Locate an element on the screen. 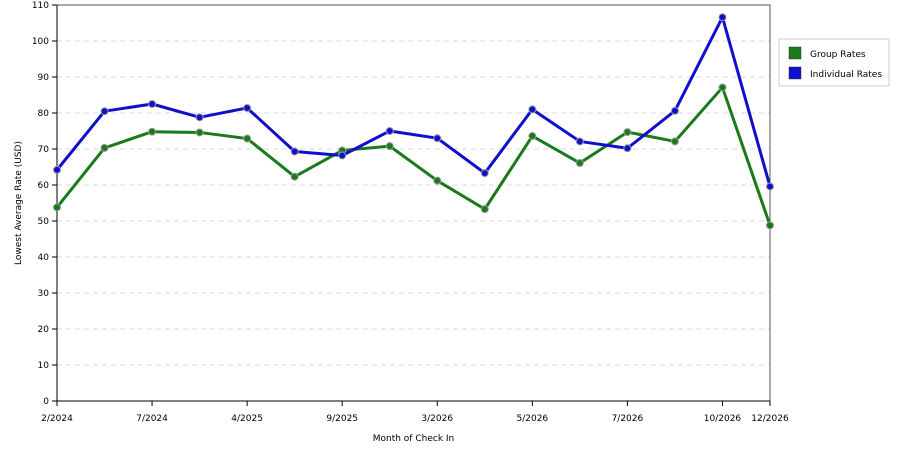 Image resolution: width=900 pixels, height=450 pixels. x-tick-label: 3/2026 is located at coordinates (437, 419).